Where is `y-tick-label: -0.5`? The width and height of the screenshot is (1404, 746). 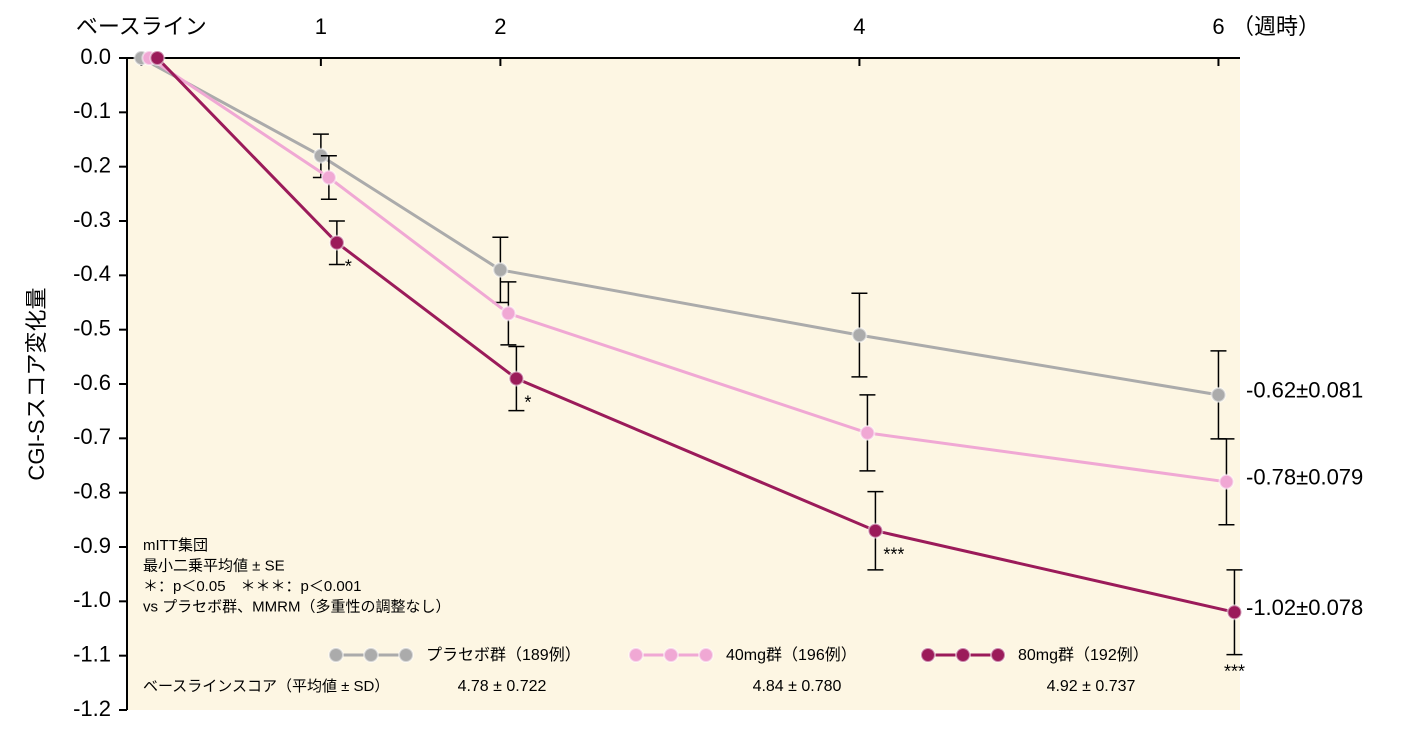 y-tick-label: -0.5 is located at coordinates (92, 327).